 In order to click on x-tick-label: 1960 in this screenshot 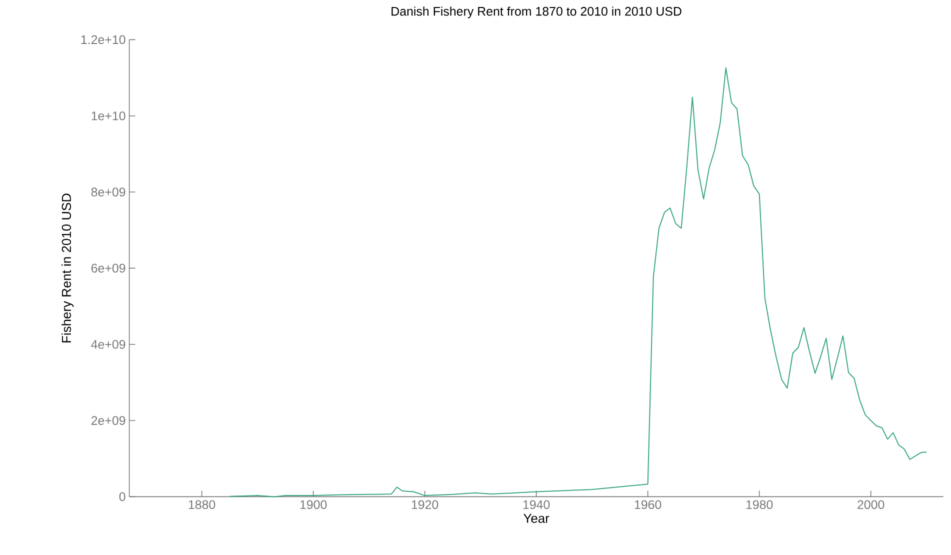, I will do `click(648, 505)`.